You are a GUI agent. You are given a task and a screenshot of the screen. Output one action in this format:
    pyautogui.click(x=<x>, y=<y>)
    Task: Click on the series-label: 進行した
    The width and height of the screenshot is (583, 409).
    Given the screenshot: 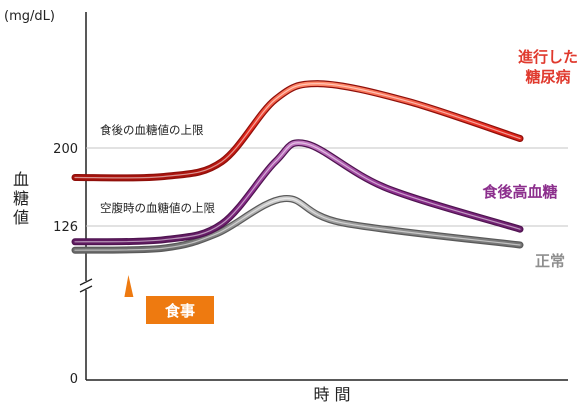 What is the action you would take?
    pyautogui.click(x=548, y=57)
    